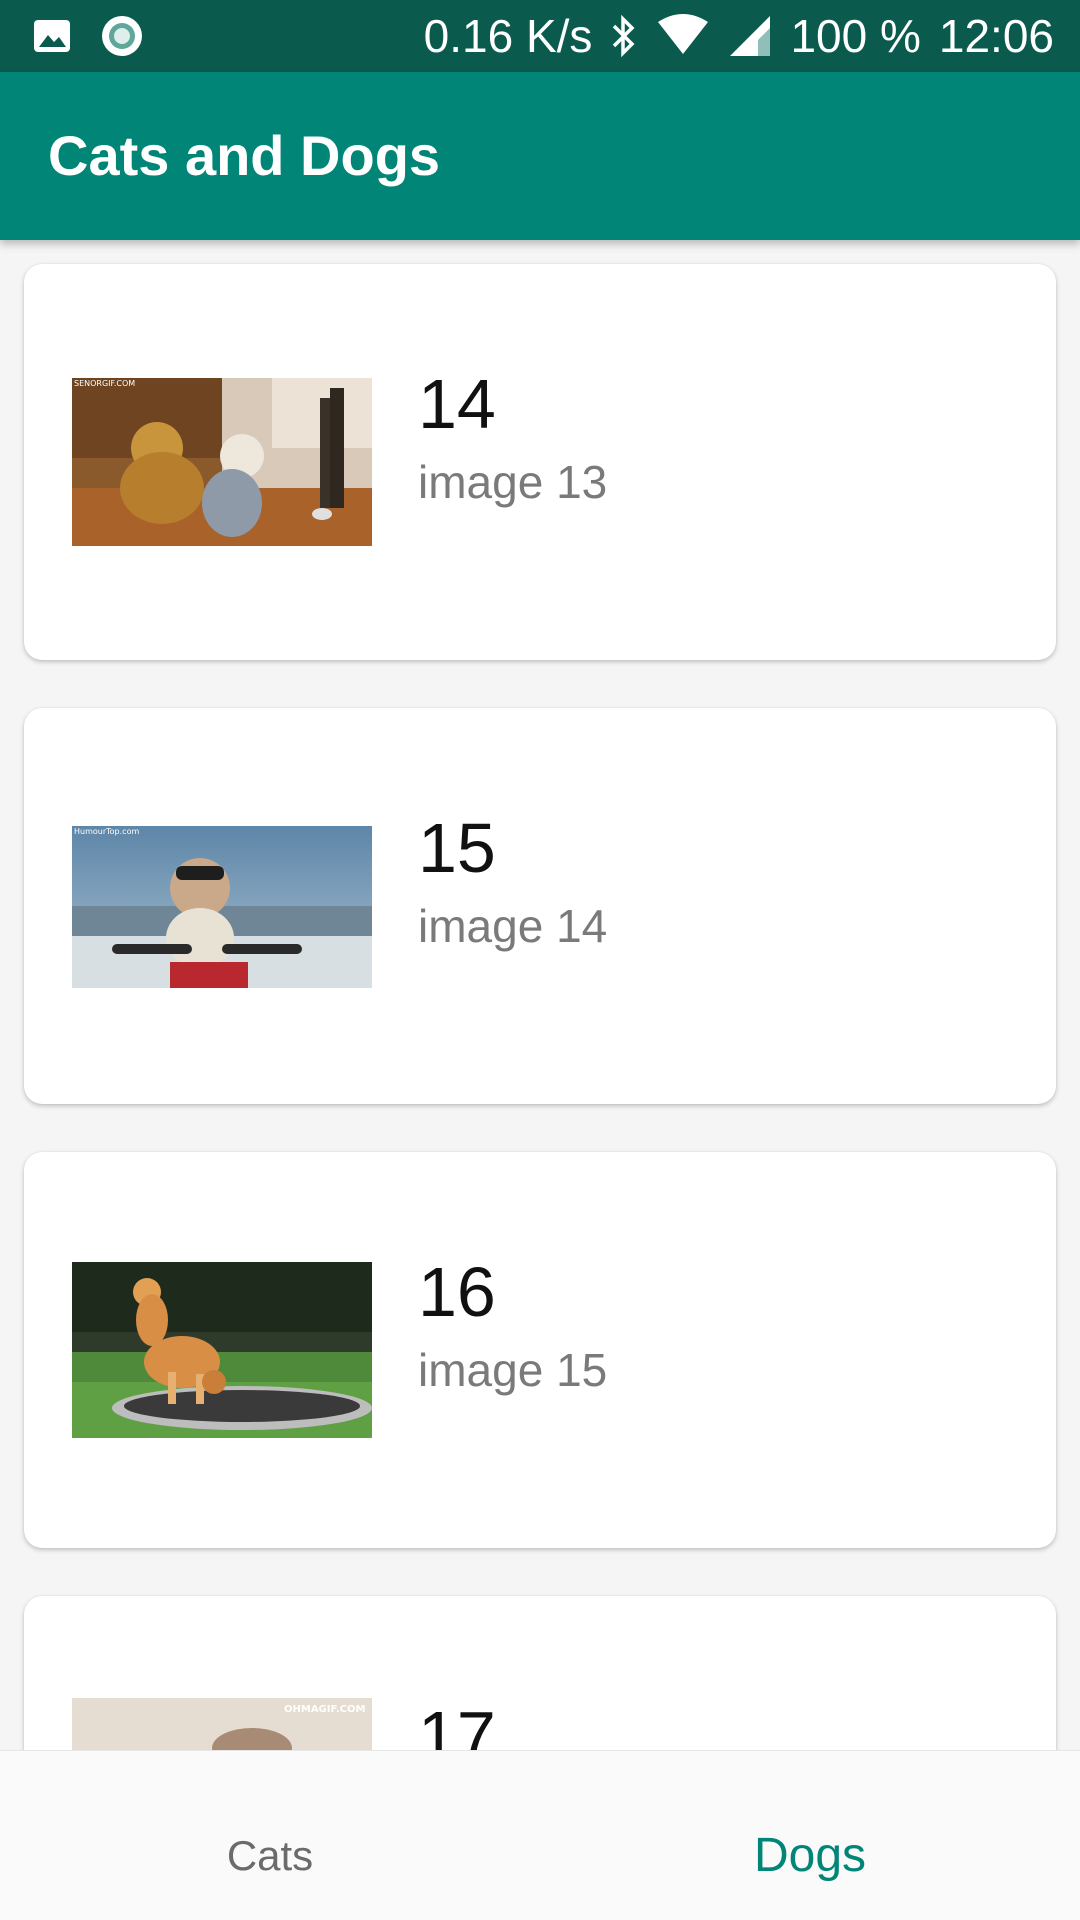  Describe the element at coordinates (810, 1855) in the screenshot. I see `tab-dogs: Dogs` at that location.